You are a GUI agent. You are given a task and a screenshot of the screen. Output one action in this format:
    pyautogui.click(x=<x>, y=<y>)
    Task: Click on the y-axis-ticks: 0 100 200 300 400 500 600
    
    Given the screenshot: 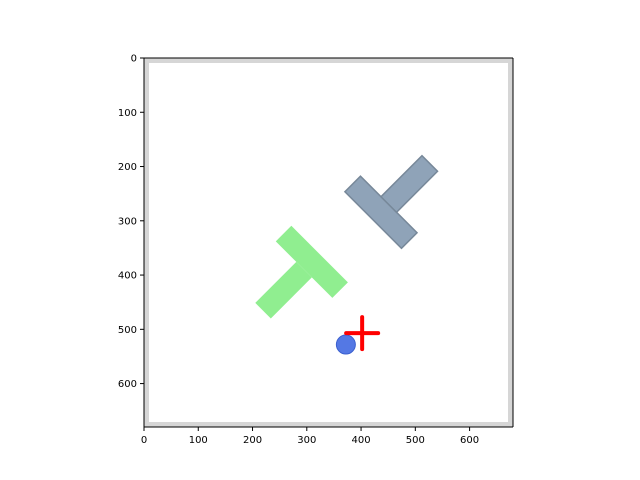 What is the action you would take?
    pyautogui.click(x=131, y=222)
    